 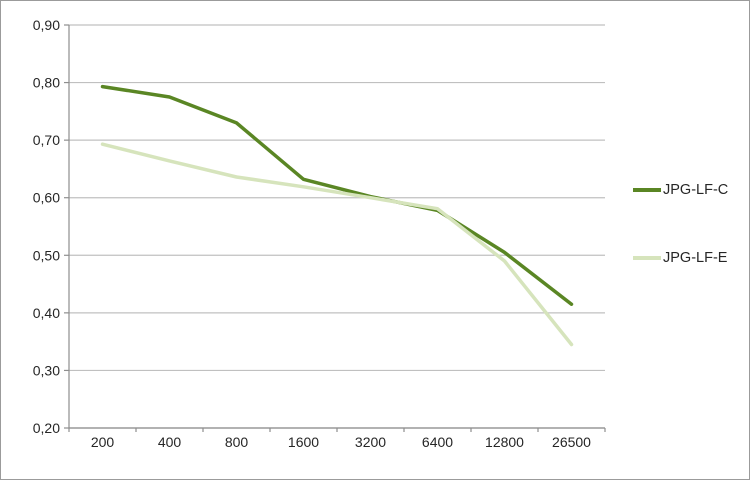 I want to click on y-axis-label: 0,90, so click(x=46, y=25).